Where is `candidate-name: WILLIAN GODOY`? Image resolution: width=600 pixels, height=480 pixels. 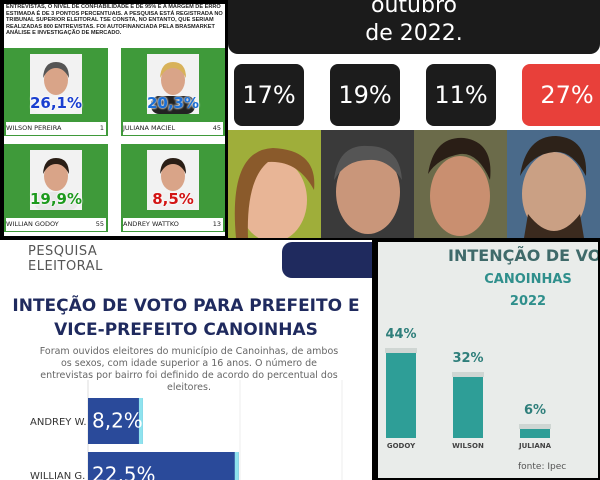 candidate-name: WILLIAN GODOY is located at coordinates (32, 224).